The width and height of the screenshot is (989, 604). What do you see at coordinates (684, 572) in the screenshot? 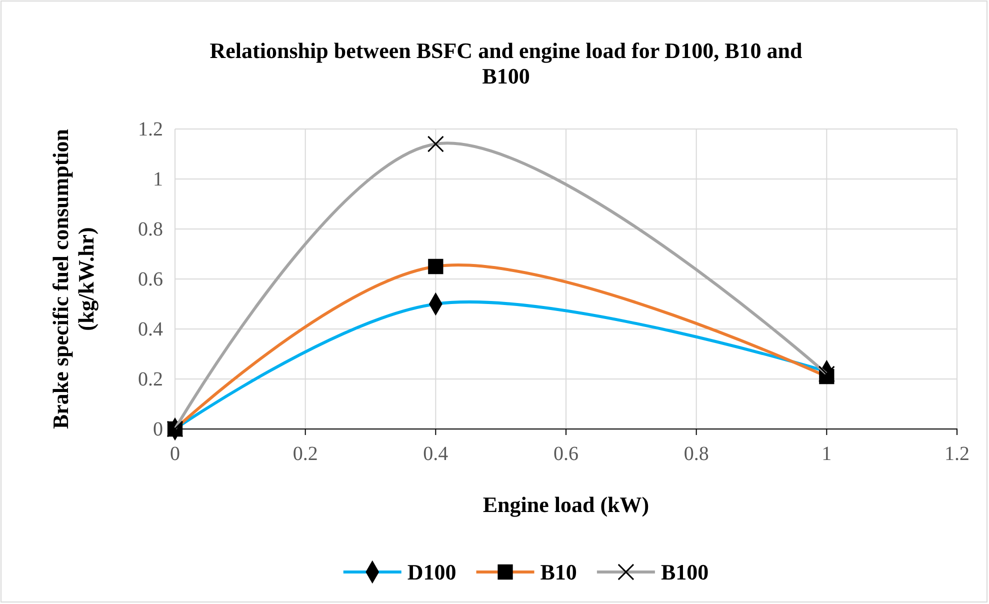
I see `legend-label: B100` at bounding box center [684, 572].